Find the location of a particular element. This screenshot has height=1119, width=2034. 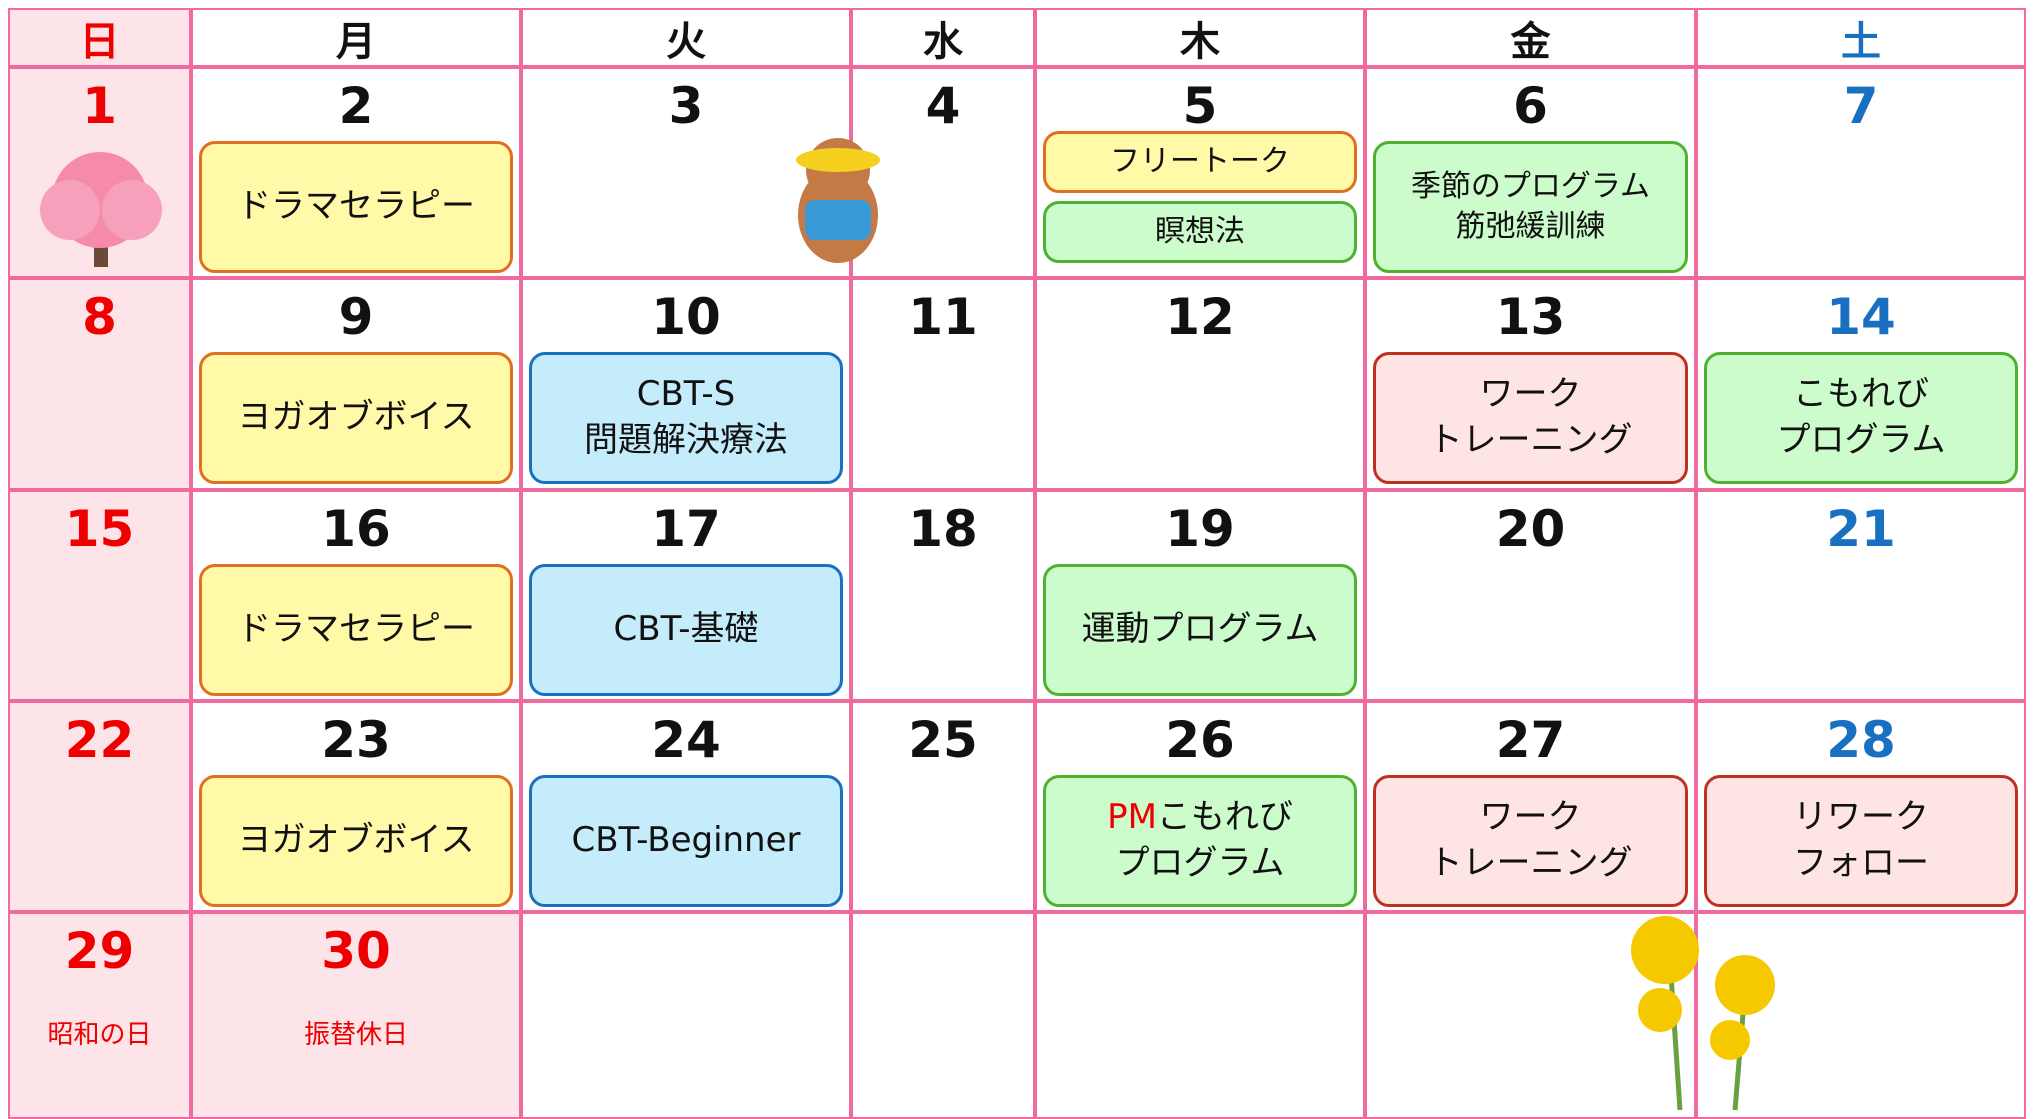

day-cell: 21 is located at coordinates (1861, 595).